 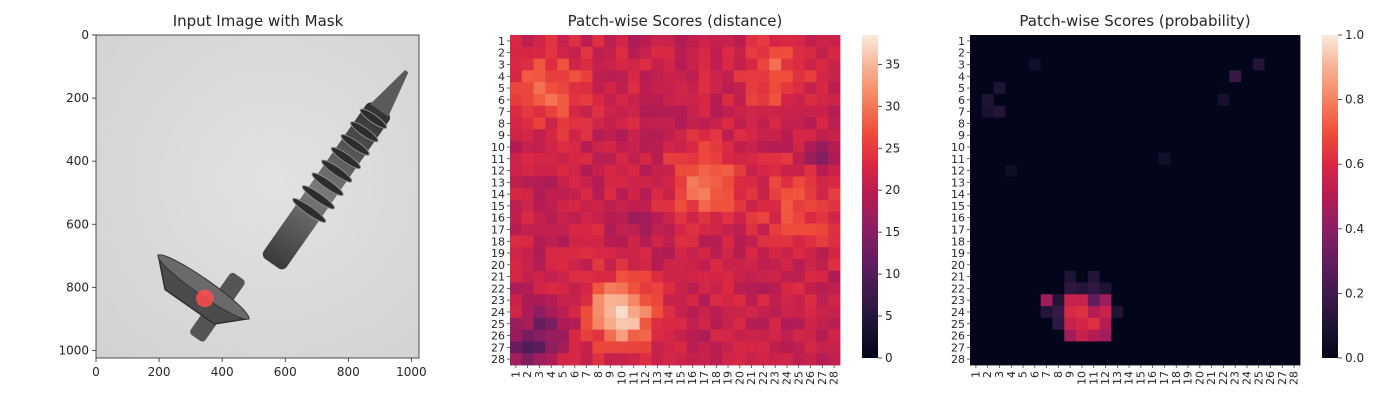 What do you see at coordinates (1258, 378) in the screenshot?
I see `x-tick-label: 25` at bounding box center [1258, 378].